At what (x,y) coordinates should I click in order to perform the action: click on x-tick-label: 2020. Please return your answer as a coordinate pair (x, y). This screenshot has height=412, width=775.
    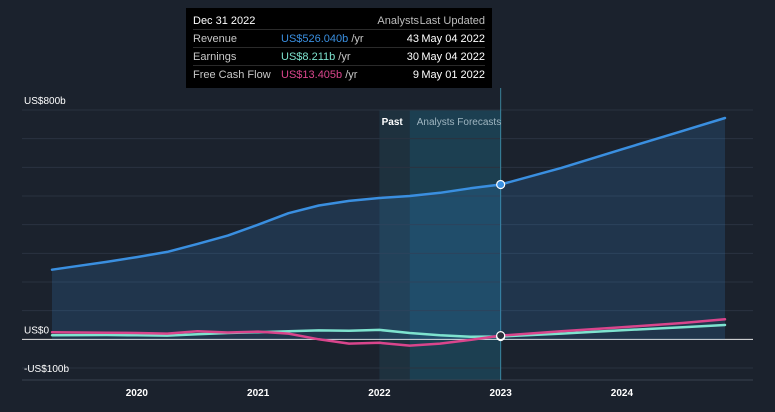
    Looking at the image, I should click on (137, 393).